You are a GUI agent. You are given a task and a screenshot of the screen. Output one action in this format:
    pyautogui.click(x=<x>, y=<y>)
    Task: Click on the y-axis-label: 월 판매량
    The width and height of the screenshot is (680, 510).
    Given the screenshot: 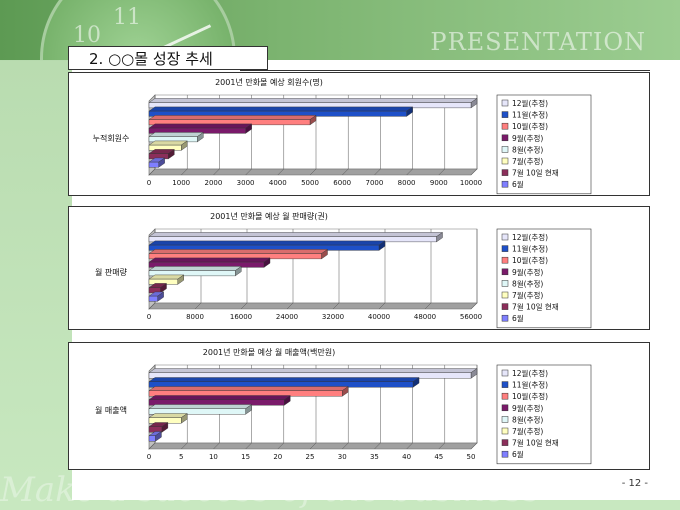 What is the action you would take?
    pyautogui.click(x=111, y=272)
    